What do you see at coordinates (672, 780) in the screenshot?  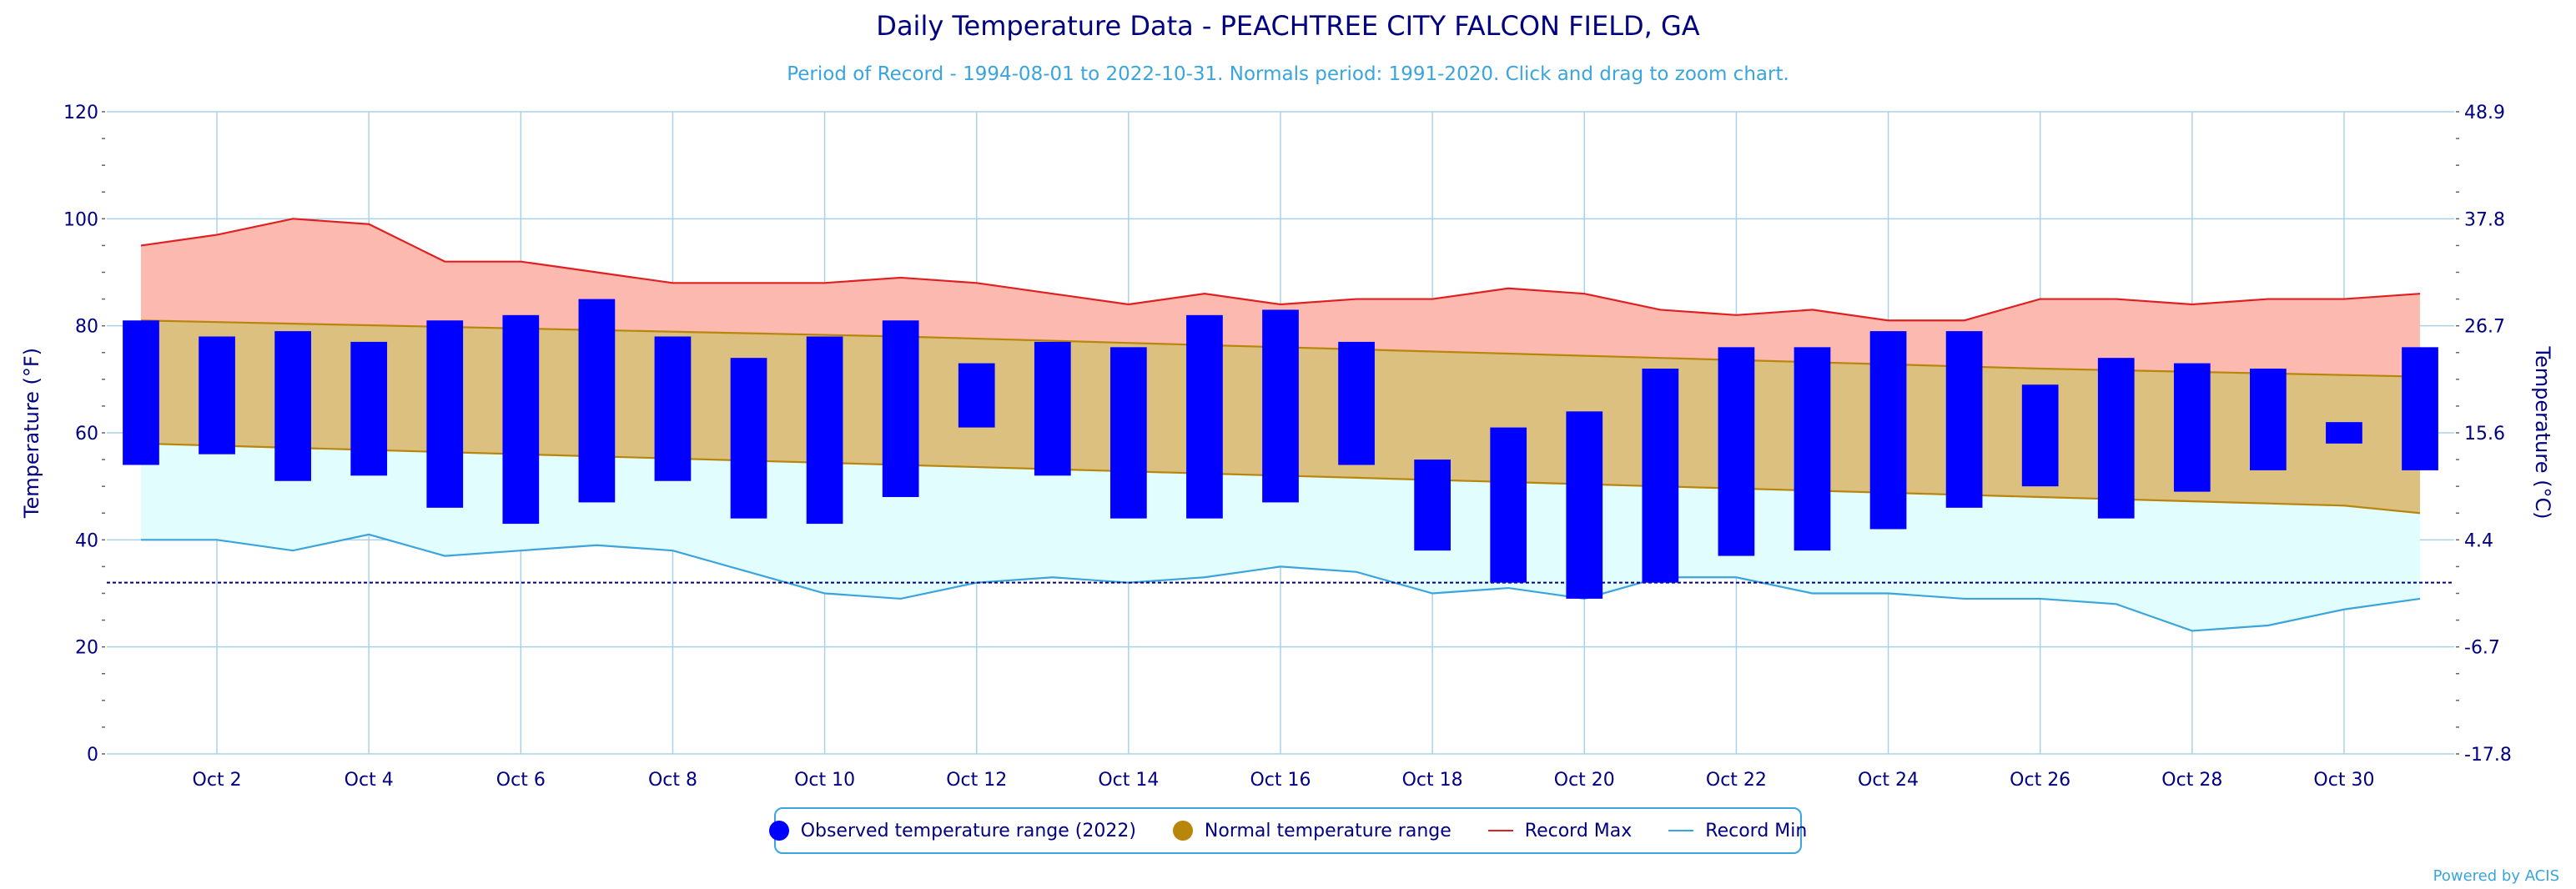 I see `x-tick-label: Oct 8` at bounding box center [672, 780].